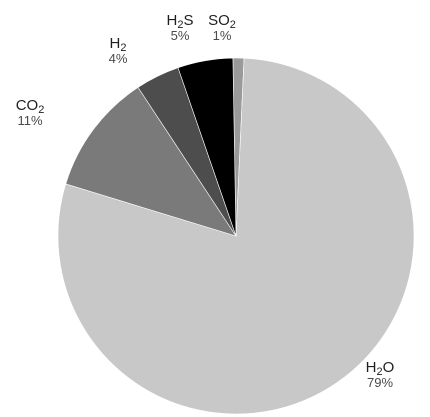  What do you see at coordinates (222, 35) in the screenshot?
I see `slice-percent-so2: 1%` at bounding box center [222, 35].